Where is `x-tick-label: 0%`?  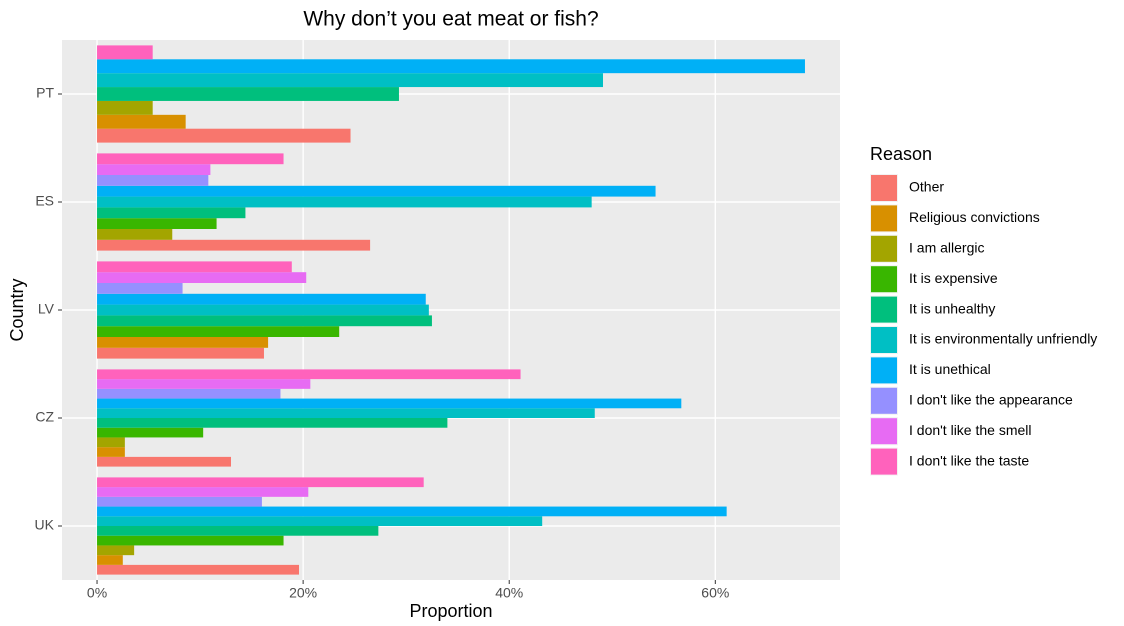
x-tick-label: 0% is located at coordinates (97, 593).